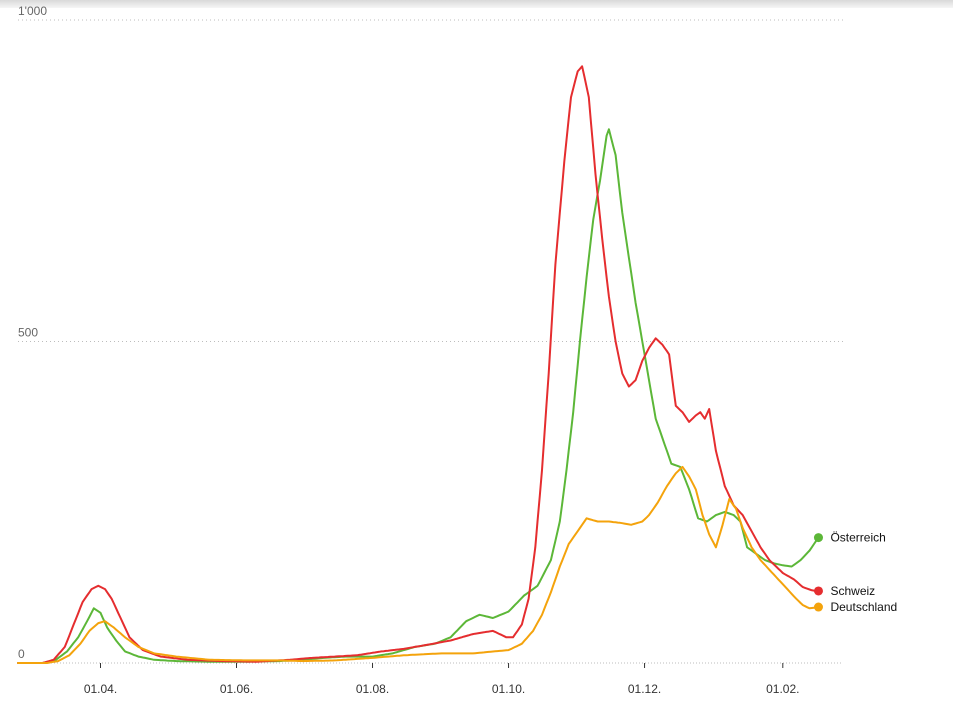 Image resolution: width=953 pixels, height=710 pixels. Describe the element at coordinates (782, 689) in the screenshot. I see `x-tick-label: 01.02.` at that location.